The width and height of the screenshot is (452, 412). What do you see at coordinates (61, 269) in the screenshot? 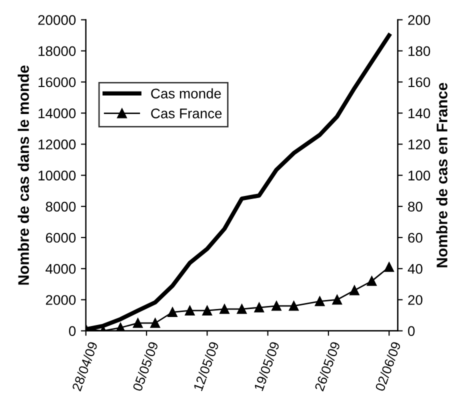
I see `y-tick-label: 4000` at bounding box center [61, 269].